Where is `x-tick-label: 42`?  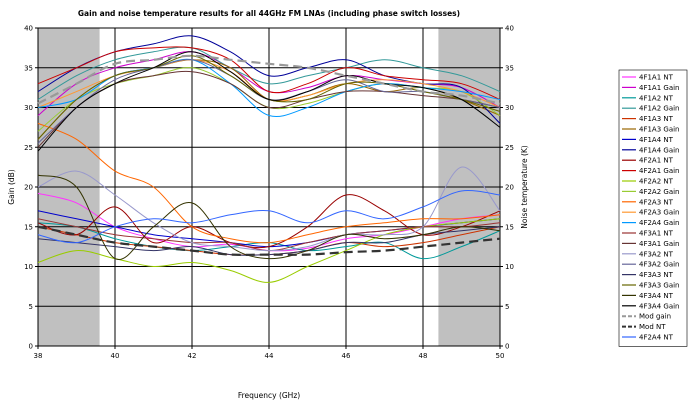
x-tick-label: 42 is located at coordinates (192, 356).